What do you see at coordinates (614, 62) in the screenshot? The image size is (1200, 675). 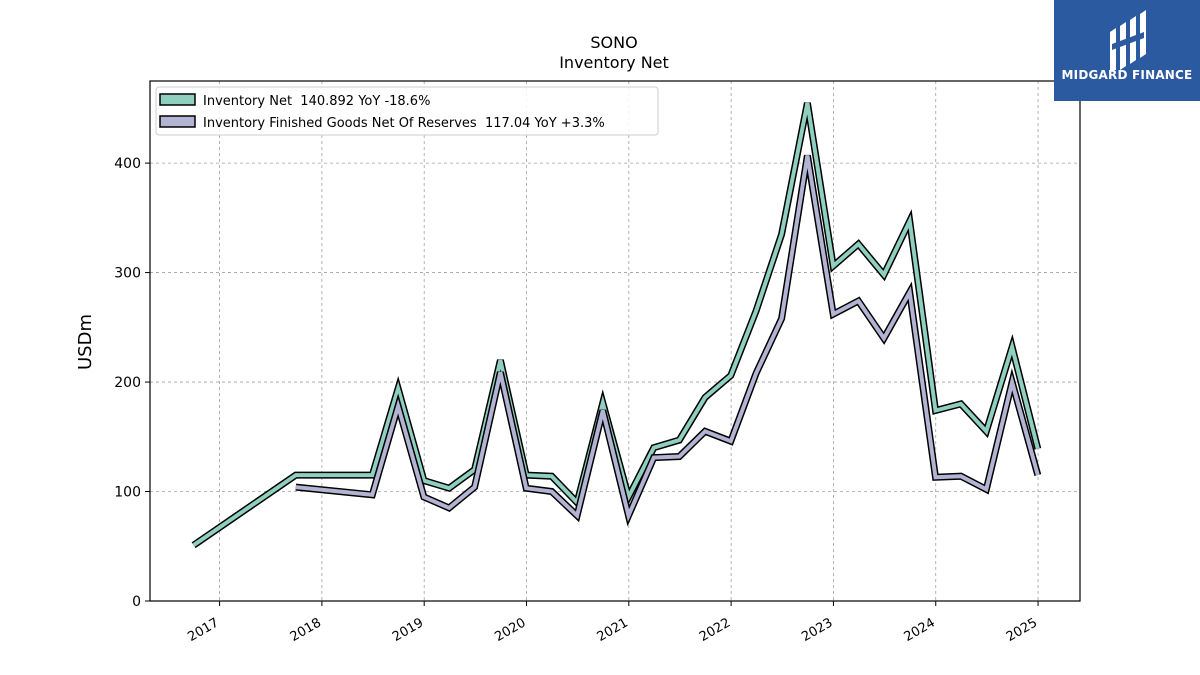 I see `chart-subtitle: Inventory Net` at bounding box center [614, 62].